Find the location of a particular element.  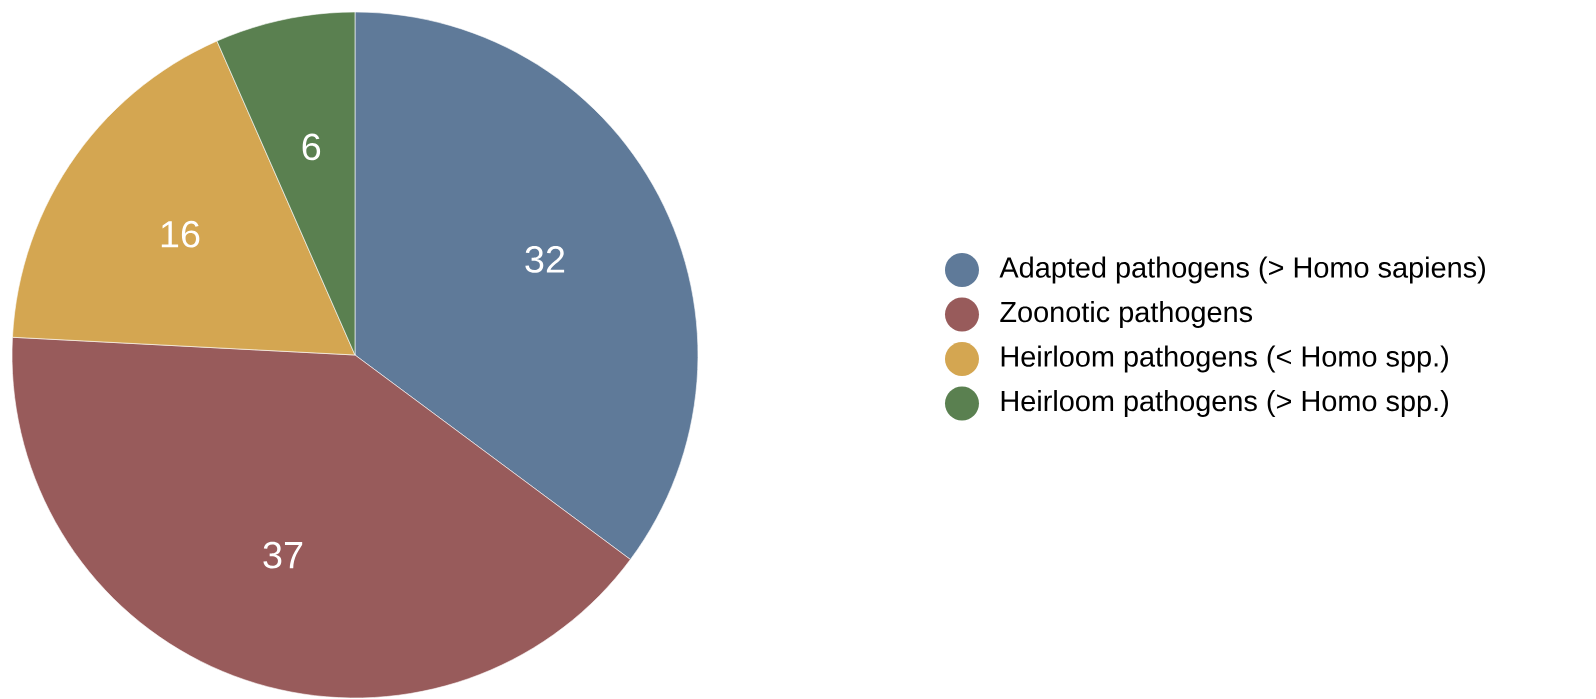

data-label: 37 is located at coordinates (283, 555).